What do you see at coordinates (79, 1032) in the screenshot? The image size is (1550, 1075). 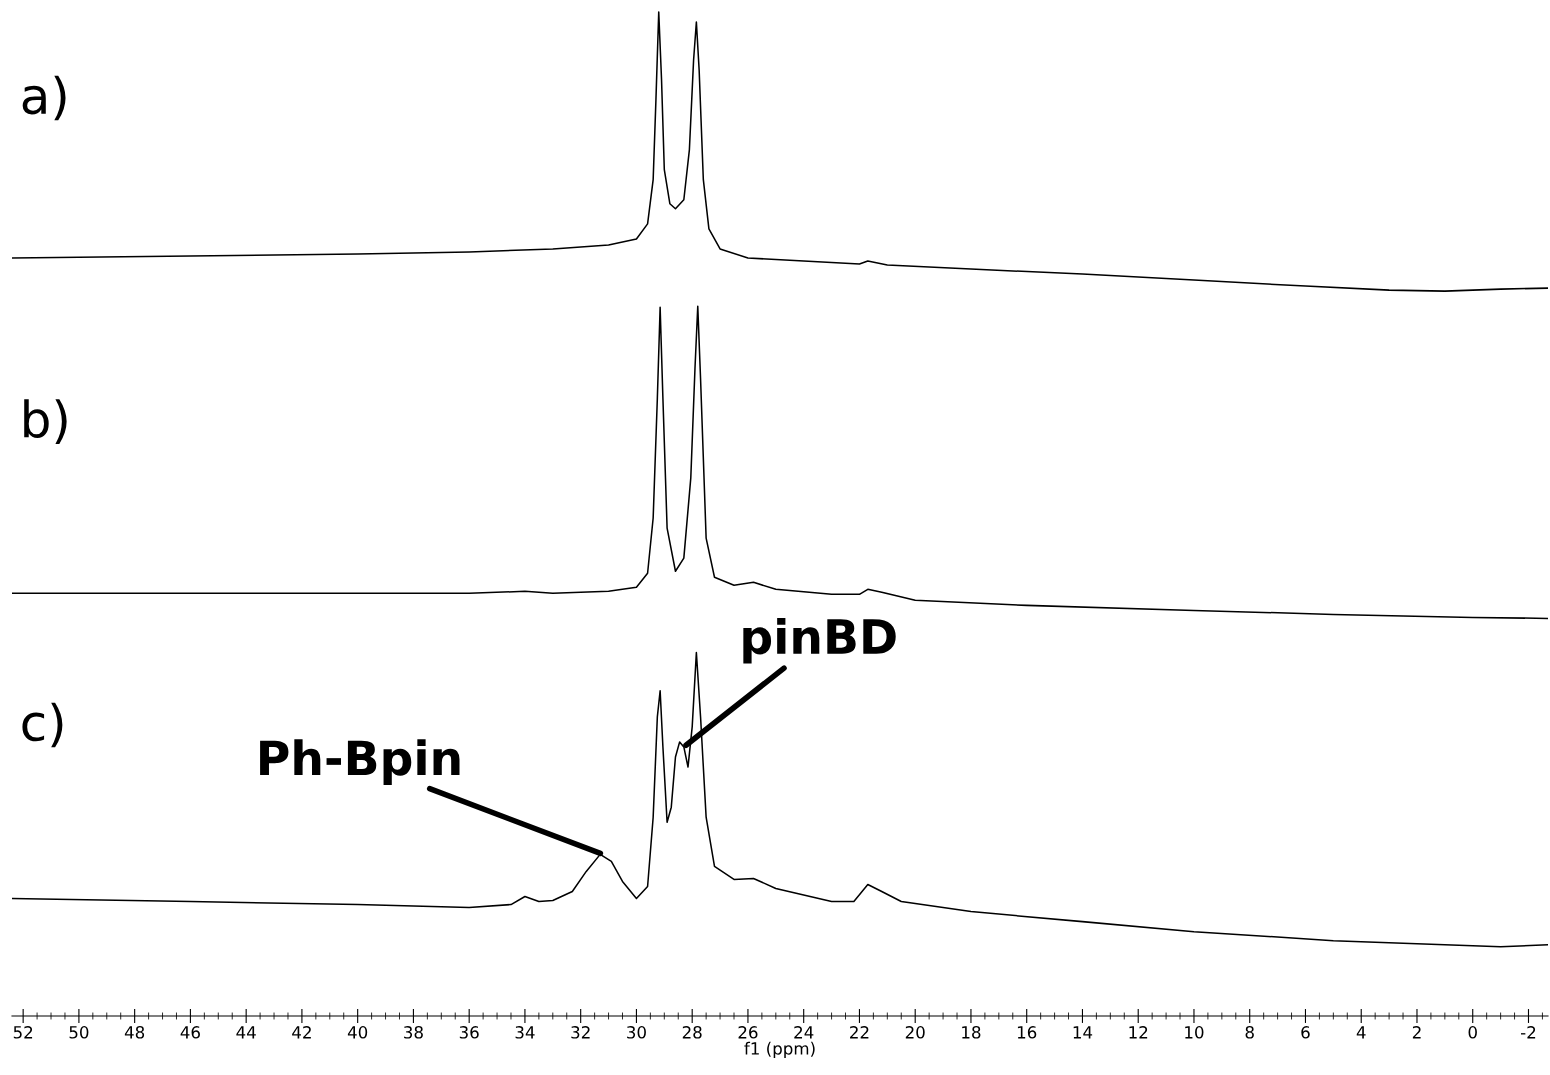 I see `x-tick-label: 50` at bounding box center [79, 1032].